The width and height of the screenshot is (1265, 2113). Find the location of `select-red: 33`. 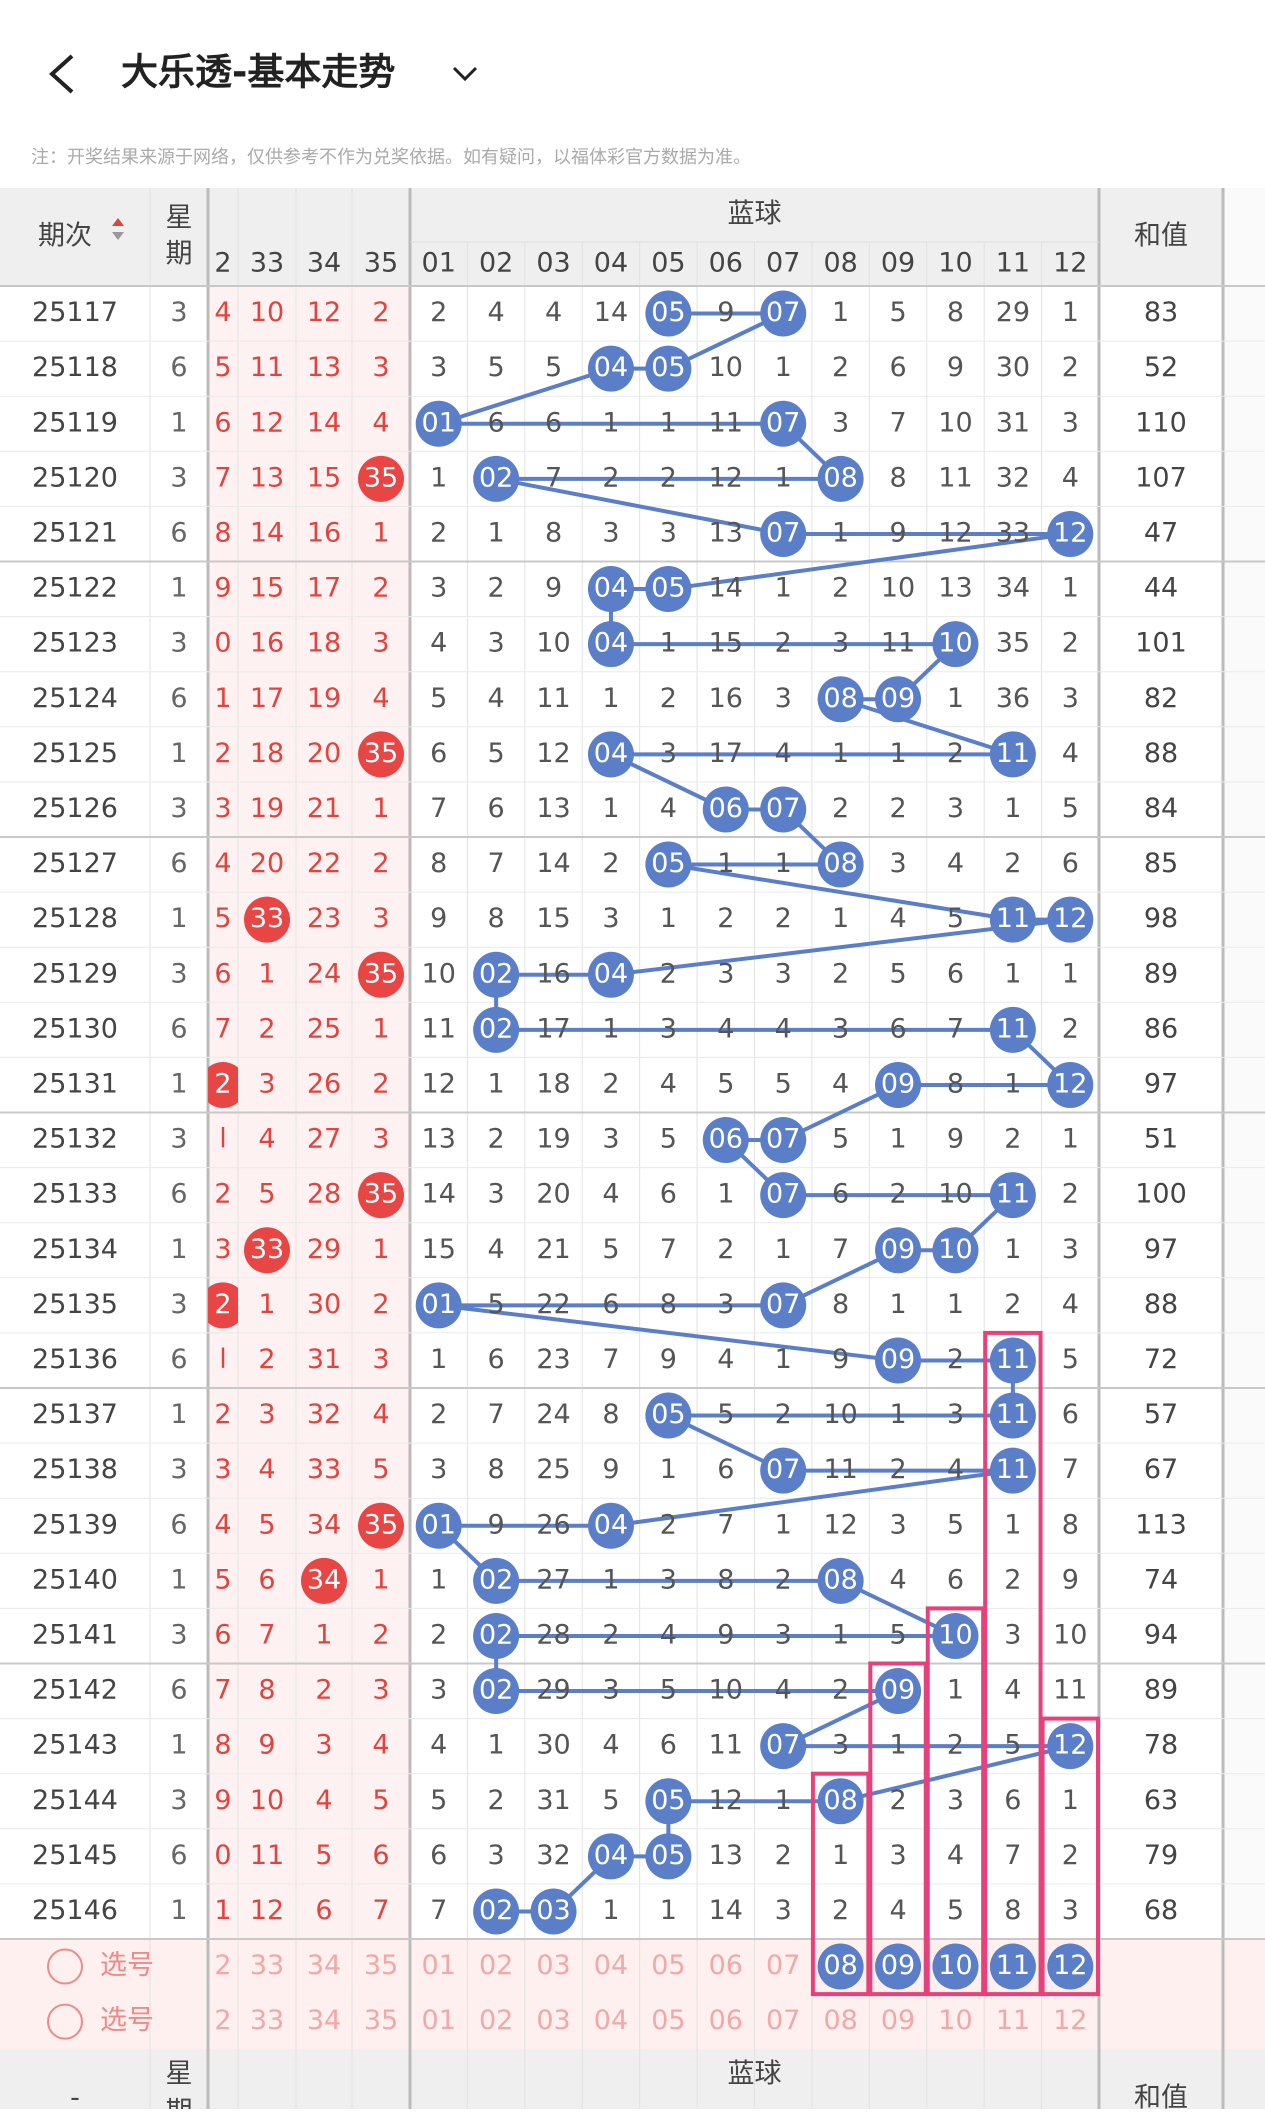

select-red: 33 is located at coordinates (267, 2020).